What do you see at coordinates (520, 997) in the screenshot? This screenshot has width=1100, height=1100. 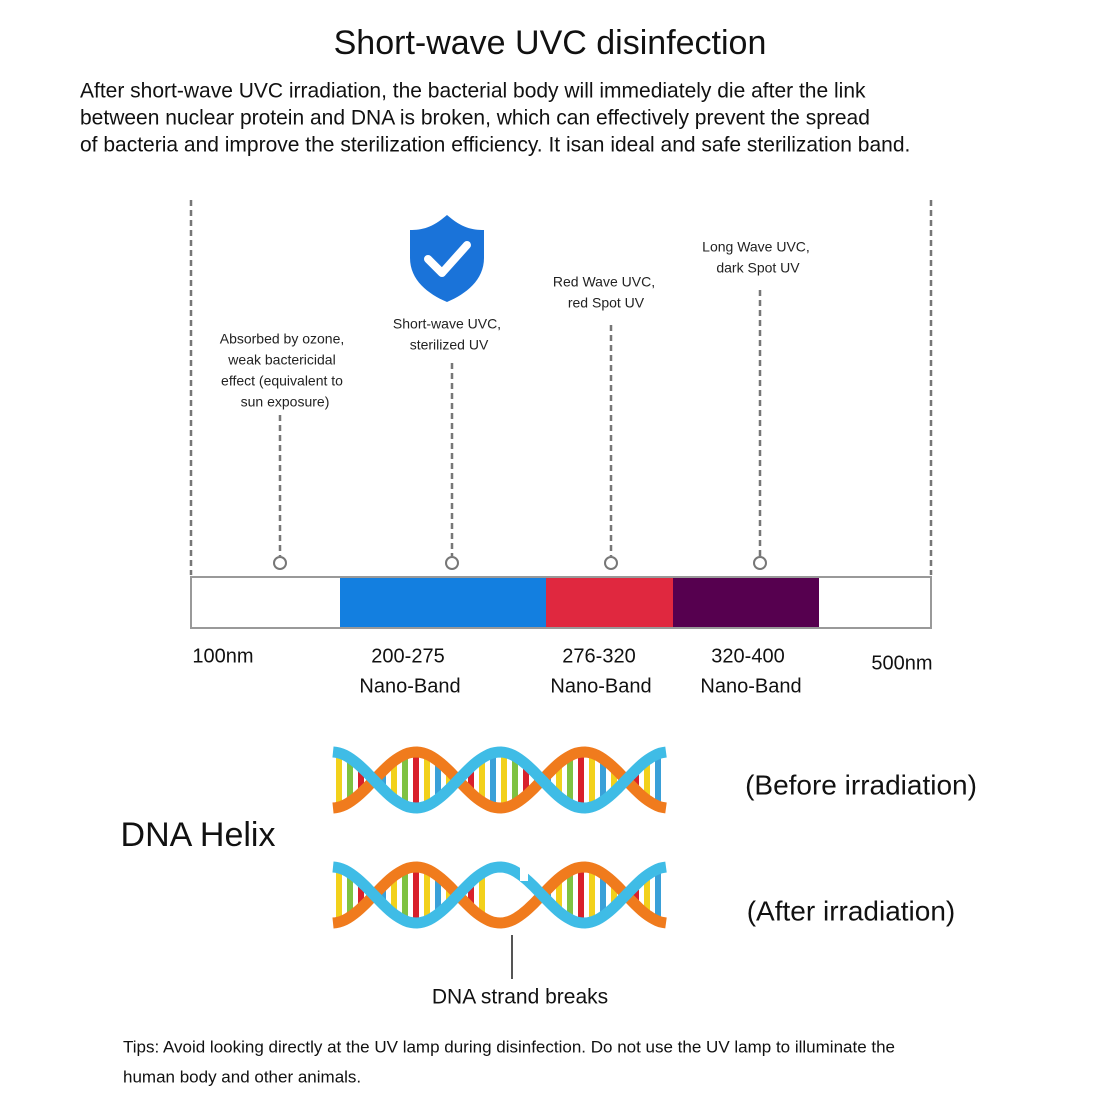 I see `break-label: DNA strand breaks` at bounding box center [520, 997].